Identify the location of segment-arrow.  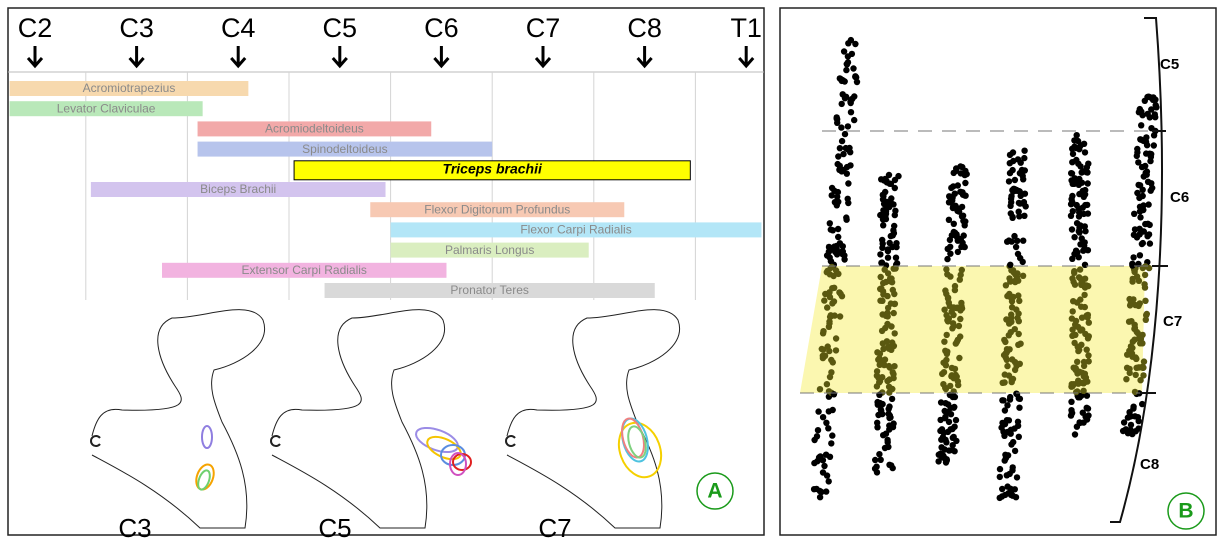
(136, 57).